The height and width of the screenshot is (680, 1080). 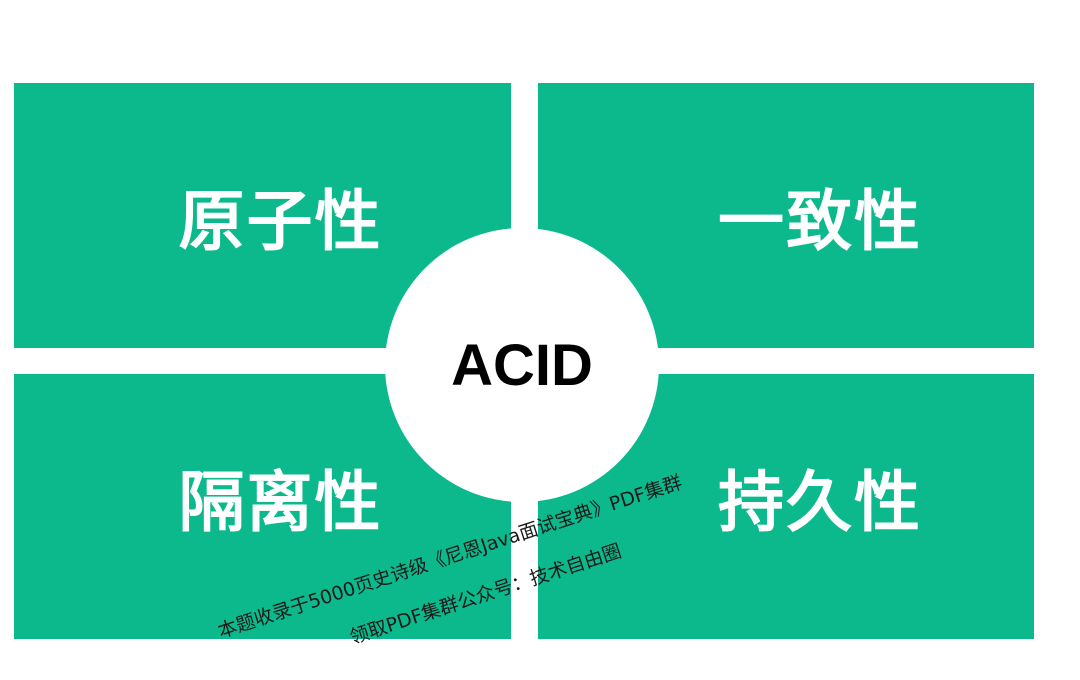 What do you see at coordinates (820, 502) in the screenshot?
I see `quadrant-durability-label: 持久性` at bounding box center [820, 502].